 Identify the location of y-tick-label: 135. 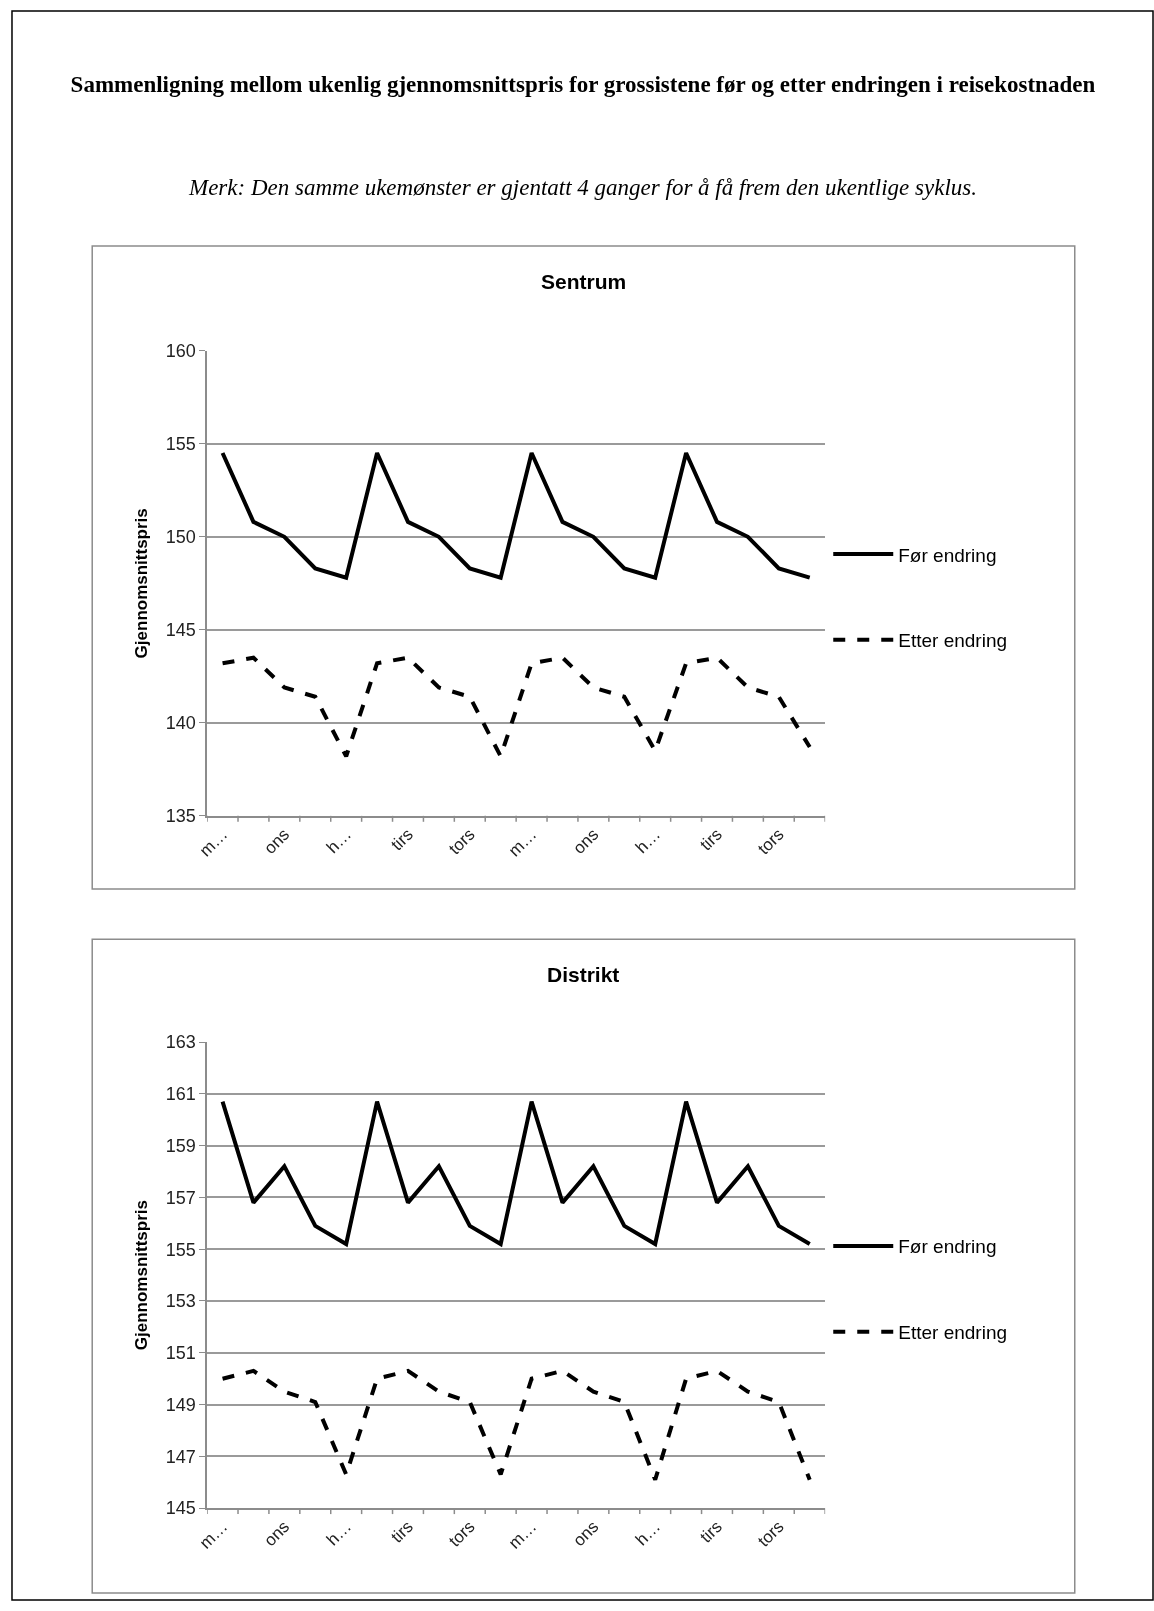
(180, 816).